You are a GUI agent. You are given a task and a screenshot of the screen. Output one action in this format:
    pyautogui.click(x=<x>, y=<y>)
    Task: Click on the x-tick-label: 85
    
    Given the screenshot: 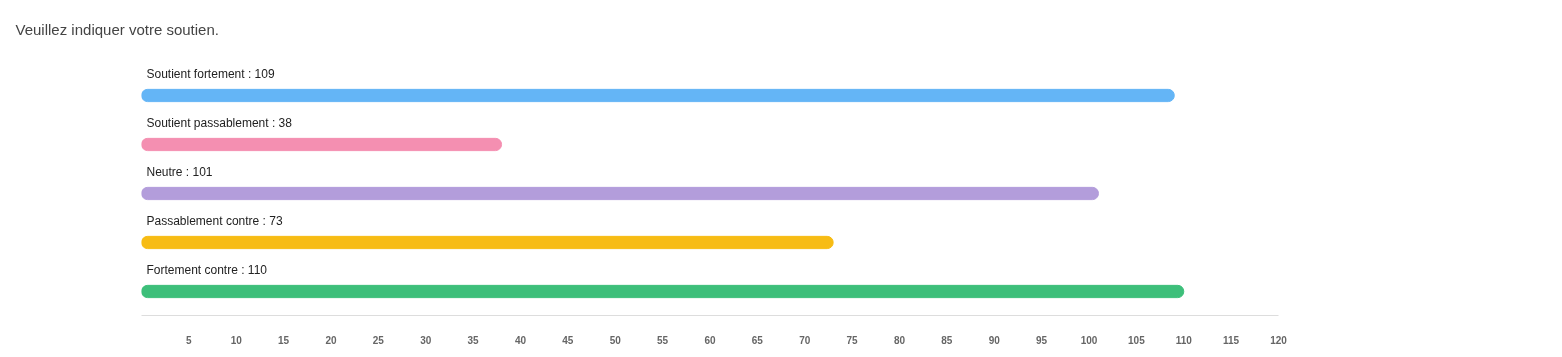 What is the action you would take?
    pyautogui.click(x=947, y=340)
    